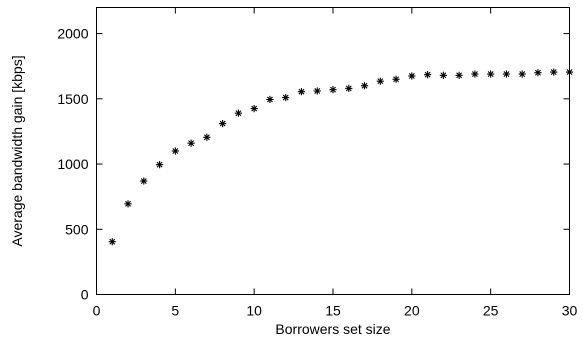 The height and width of the screenshot is (346, 583). What do you see at coordinates (85, 295) in the screenshot?
I see `y-tick-label: 0` at bounding box center [85, 295].